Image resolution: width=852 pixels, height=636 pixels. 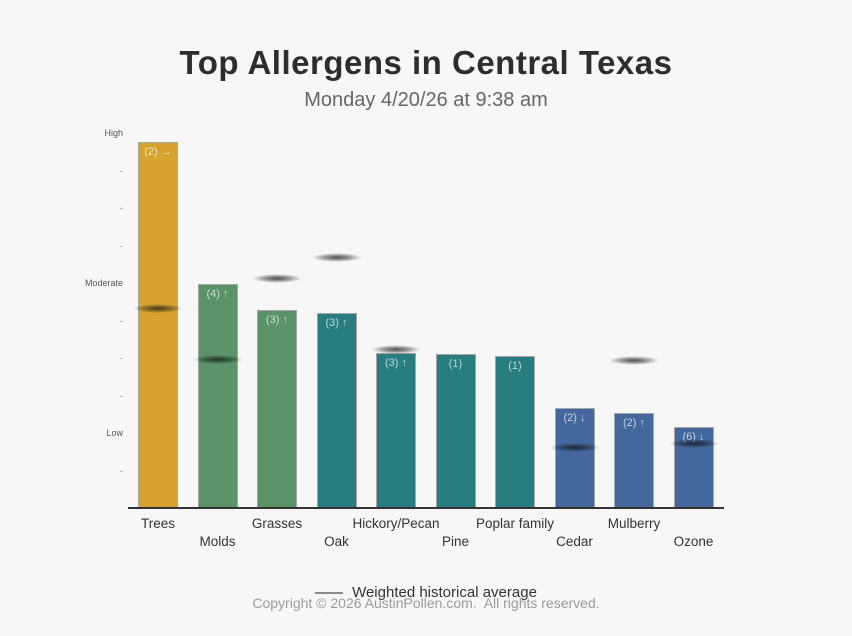 I want to click on bar-poplar-family: (1), so click(x=515, y=432).